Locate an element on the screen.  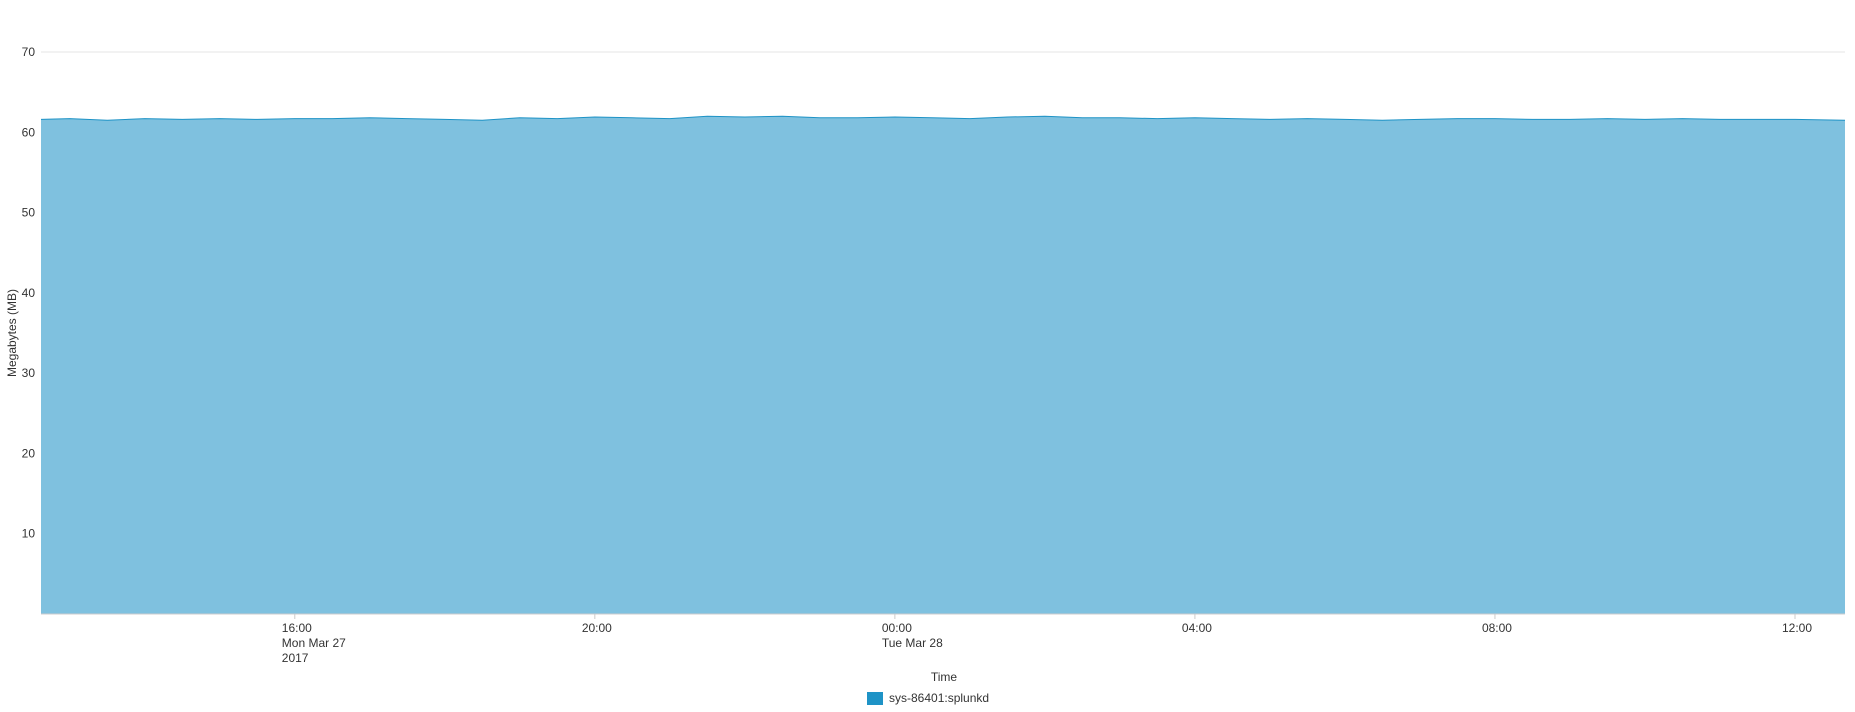
x-tick-label-3-0: 04:00 is located at coordinates (1197, 628).